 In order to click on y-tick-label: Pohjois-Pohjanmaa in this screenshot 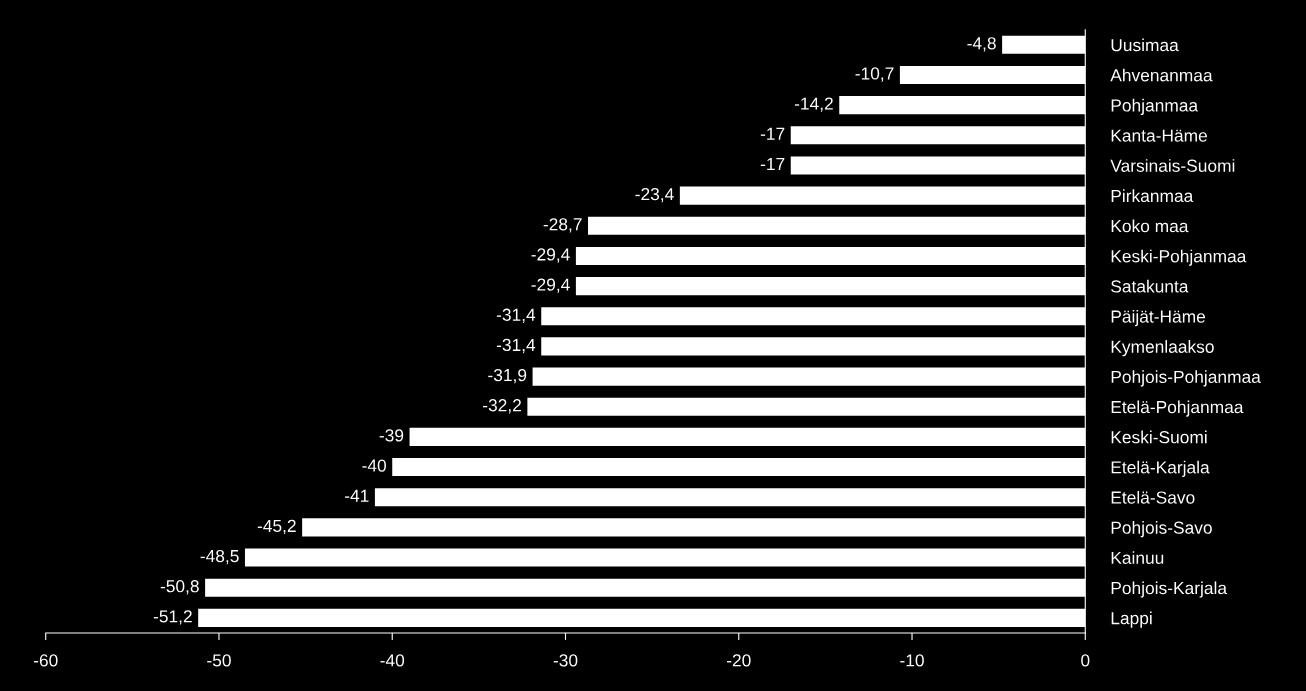, I will do `click(1186, 378)`.